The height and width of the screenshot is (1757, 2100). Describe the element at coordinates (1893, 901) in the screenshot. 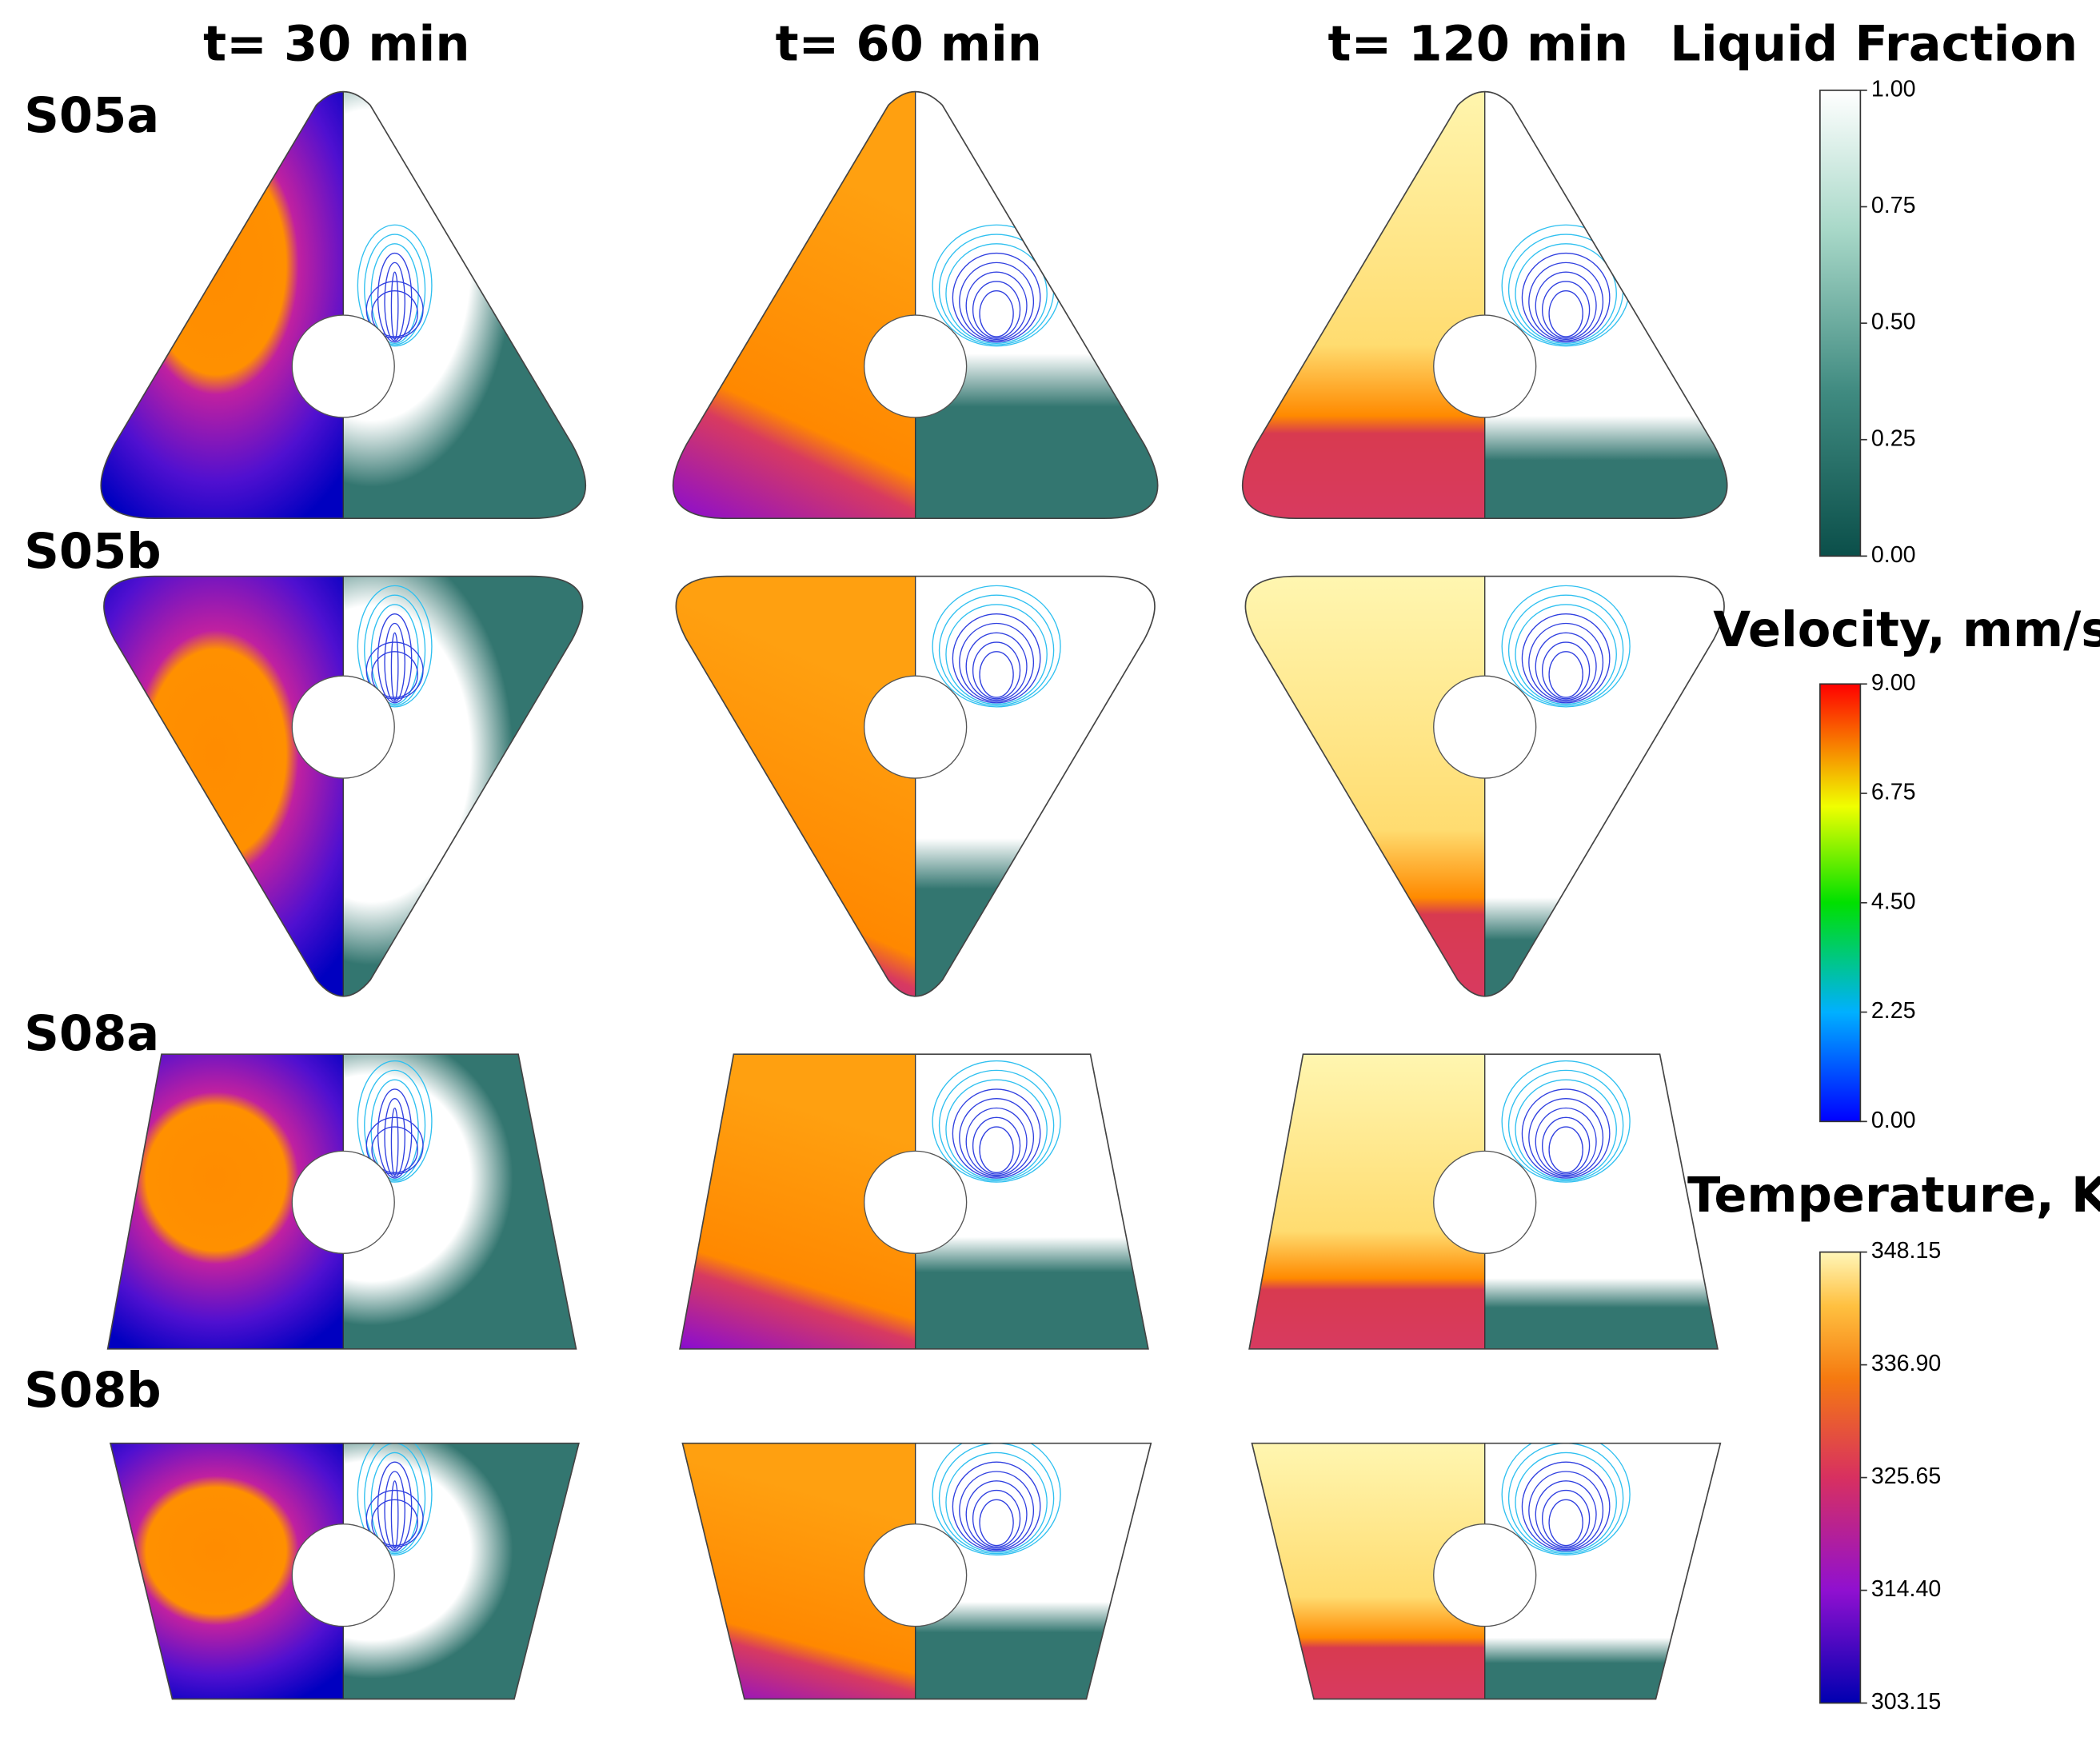

I see `colorbar-tick-label: 4.50` at that location.